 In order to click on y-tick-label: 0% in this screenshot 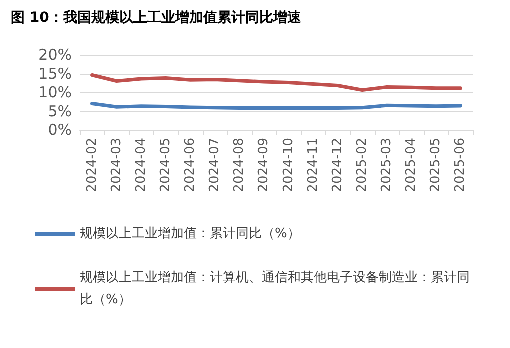, I will do `click(60, 130)`.